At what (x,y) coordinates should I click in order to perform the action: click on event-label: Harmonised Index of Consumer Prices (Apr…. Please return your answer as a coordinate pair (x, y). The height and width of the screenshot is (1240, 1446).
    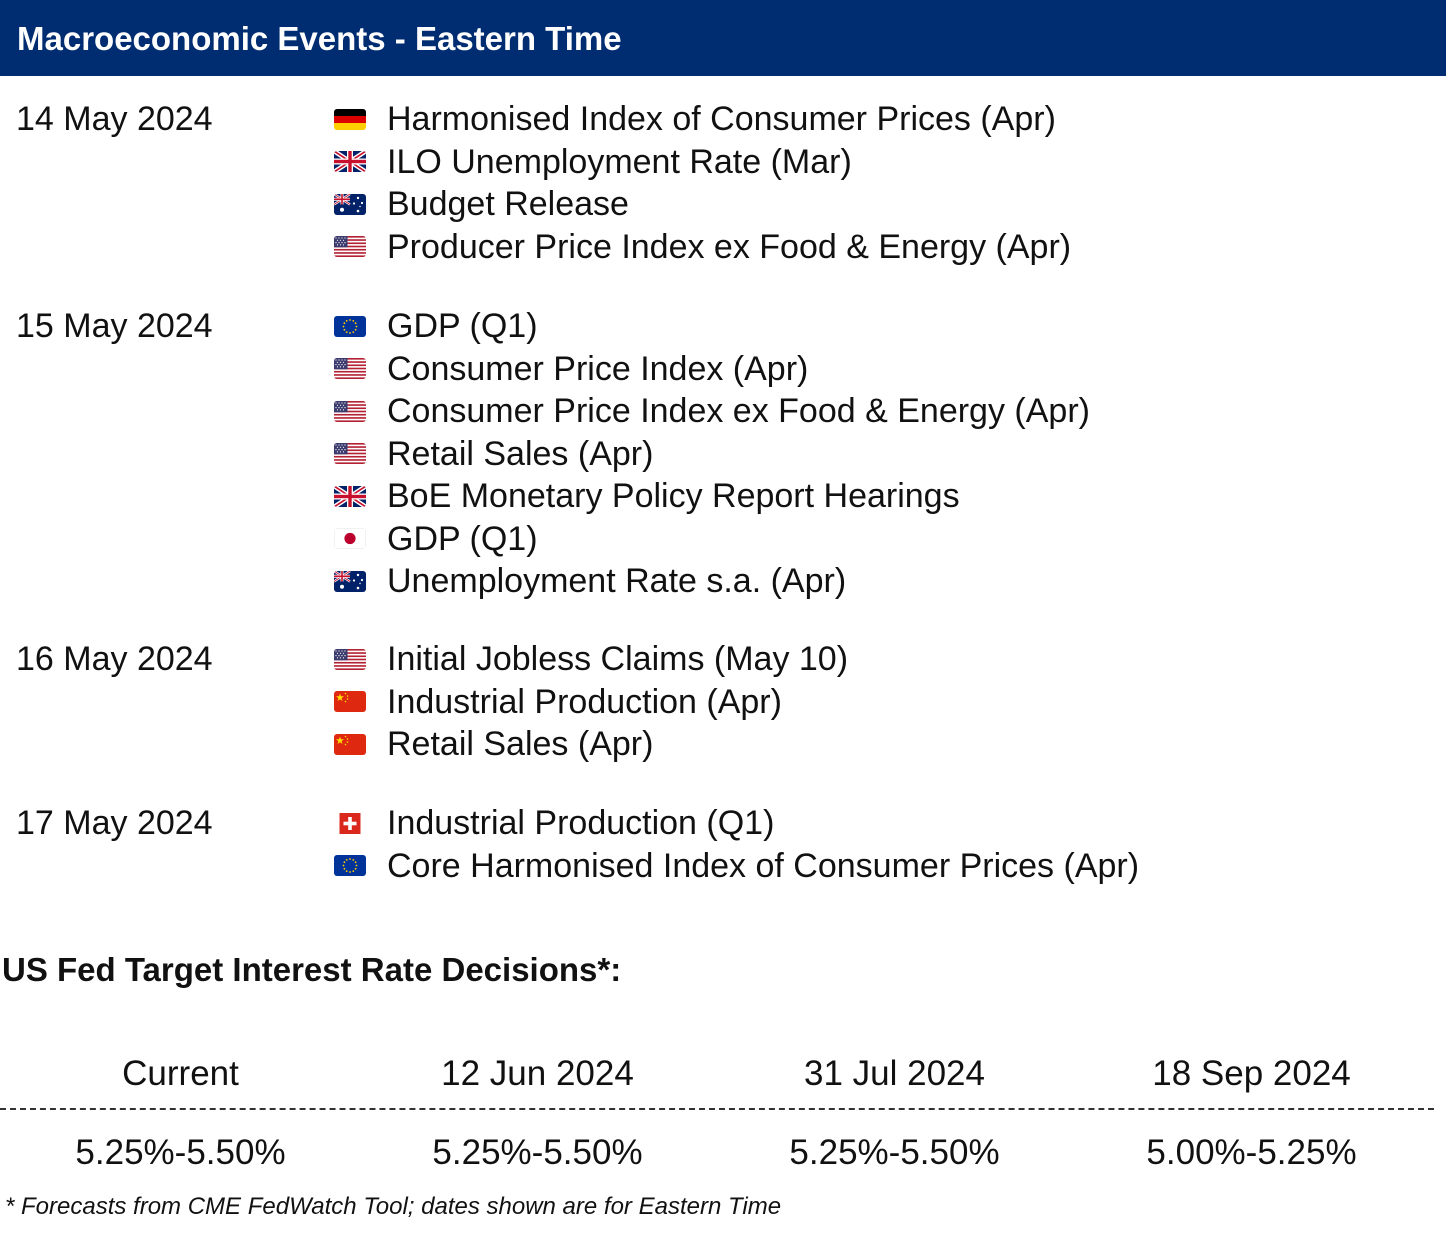
    Looking at the image, I should click on (721, 119).